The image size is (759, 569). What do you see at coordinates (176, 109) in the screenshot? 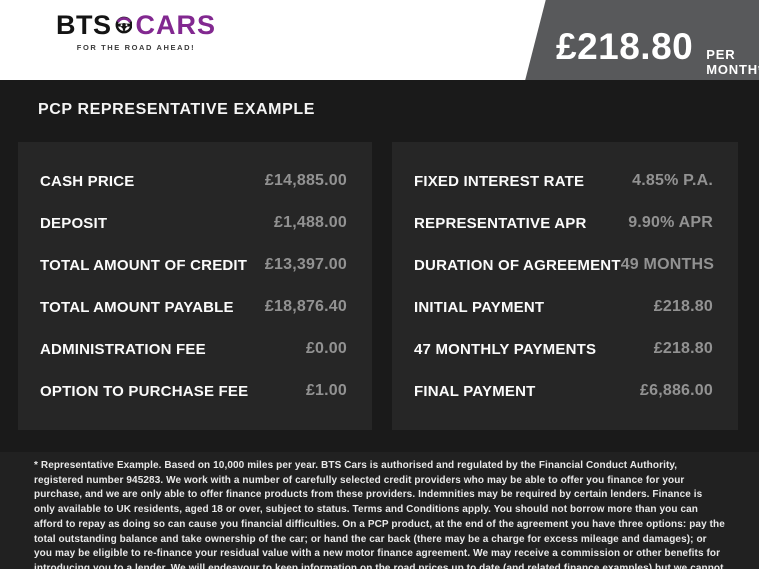
I see `page-title: PCP REPRESENTATIVE EXAMPLE` at bounding box center [176, 109].